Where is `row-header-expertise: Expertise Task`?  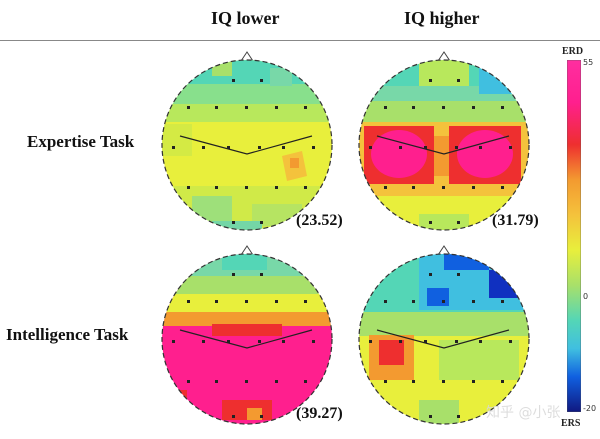
row-header-expertise: Expertise Task is located at coordinates (81, 141).